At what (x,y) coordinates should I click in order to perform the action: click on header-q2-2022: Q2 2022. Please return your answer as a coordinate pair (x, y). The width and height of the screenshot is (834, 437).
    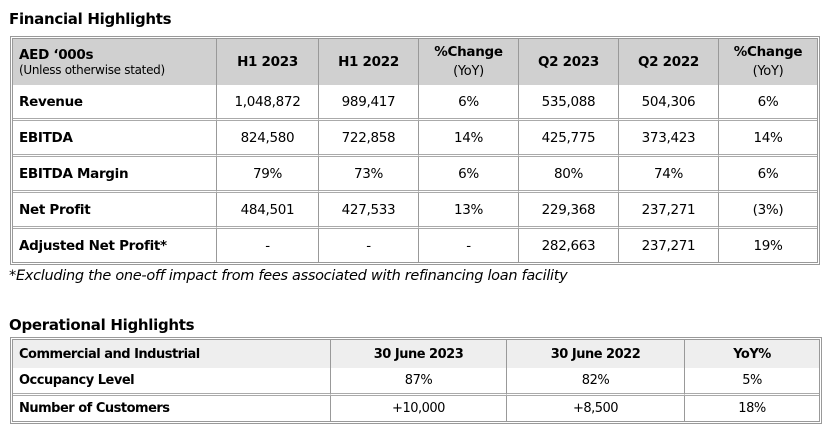
    Looking at the image, I should click on (669, 62).